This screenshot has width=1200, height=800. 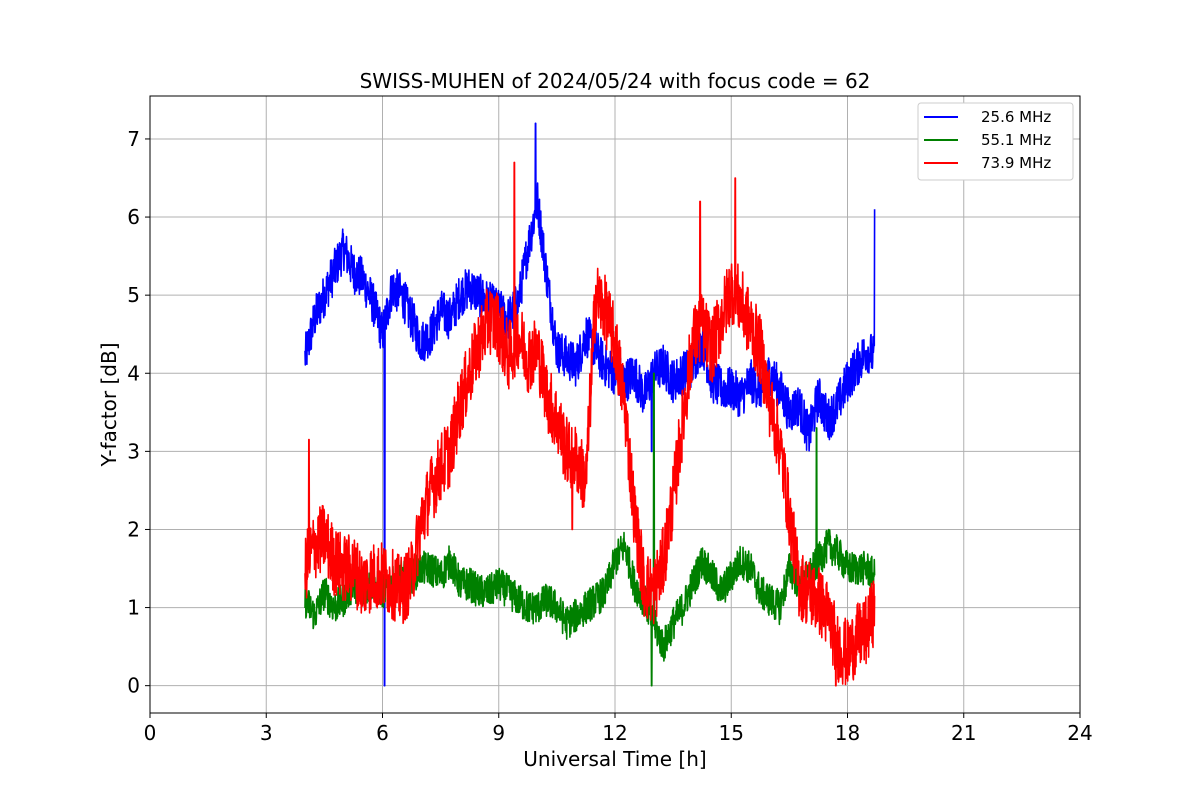 What do you see at coordinates (498, 733) in the screenshot?
I see `x-tick-label: 9` at bounding box center [498, 733].